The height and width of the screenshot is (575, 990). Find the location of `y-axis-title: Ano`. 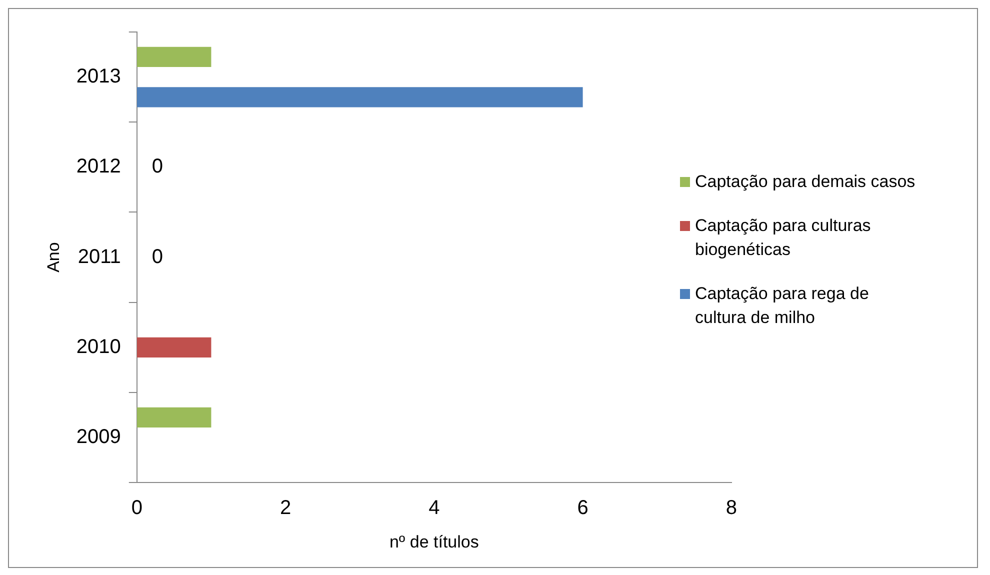

y-axis-title: Ano is located at coordinates (53, 257).